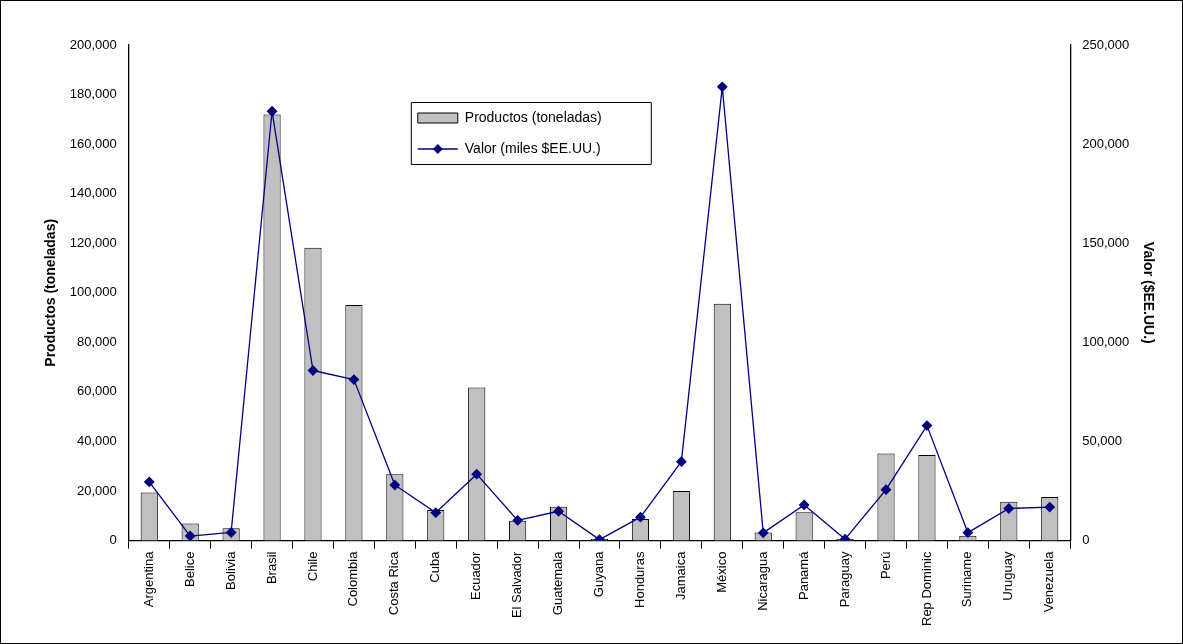 The height and width of the screenshot is (644, 1183). Describe the element at coordinates (762, 580) in the screenshot. I see `x-tick-label: Nicaragua` at that location.